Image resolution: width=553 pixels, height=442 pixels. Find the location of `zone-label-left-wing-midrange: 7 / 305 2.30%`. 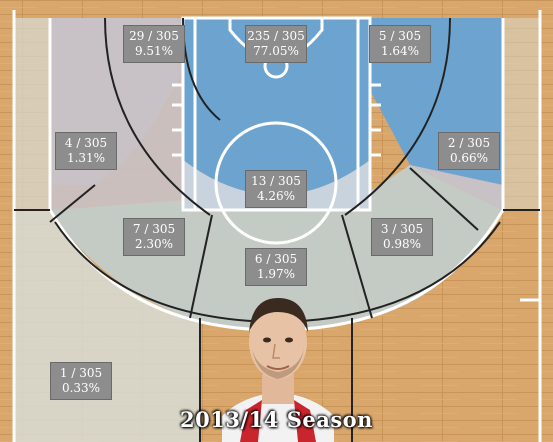

zone-label-left-wing-midrange: 7 / 305 2.30% is located at coordinates (154, 237).